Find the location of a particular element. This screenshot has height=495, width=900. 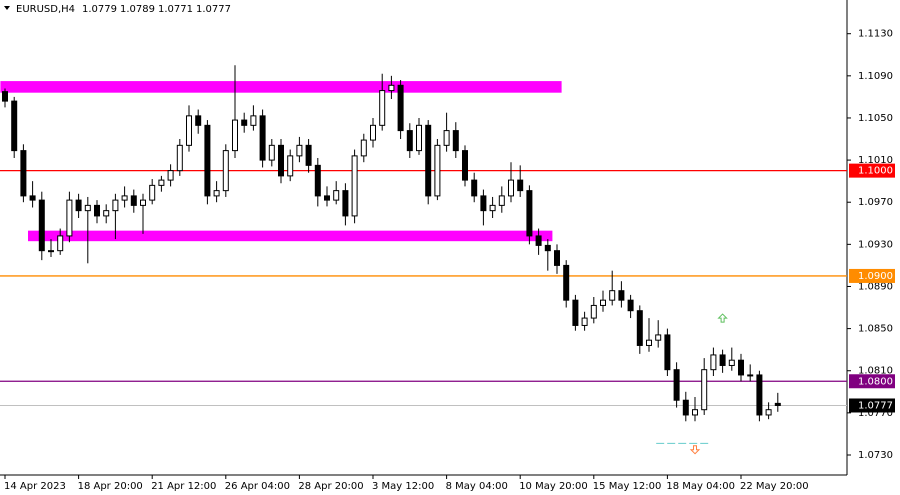

x-tick-label: 26 Apr 04:00 is located at coordinates (257, 486).